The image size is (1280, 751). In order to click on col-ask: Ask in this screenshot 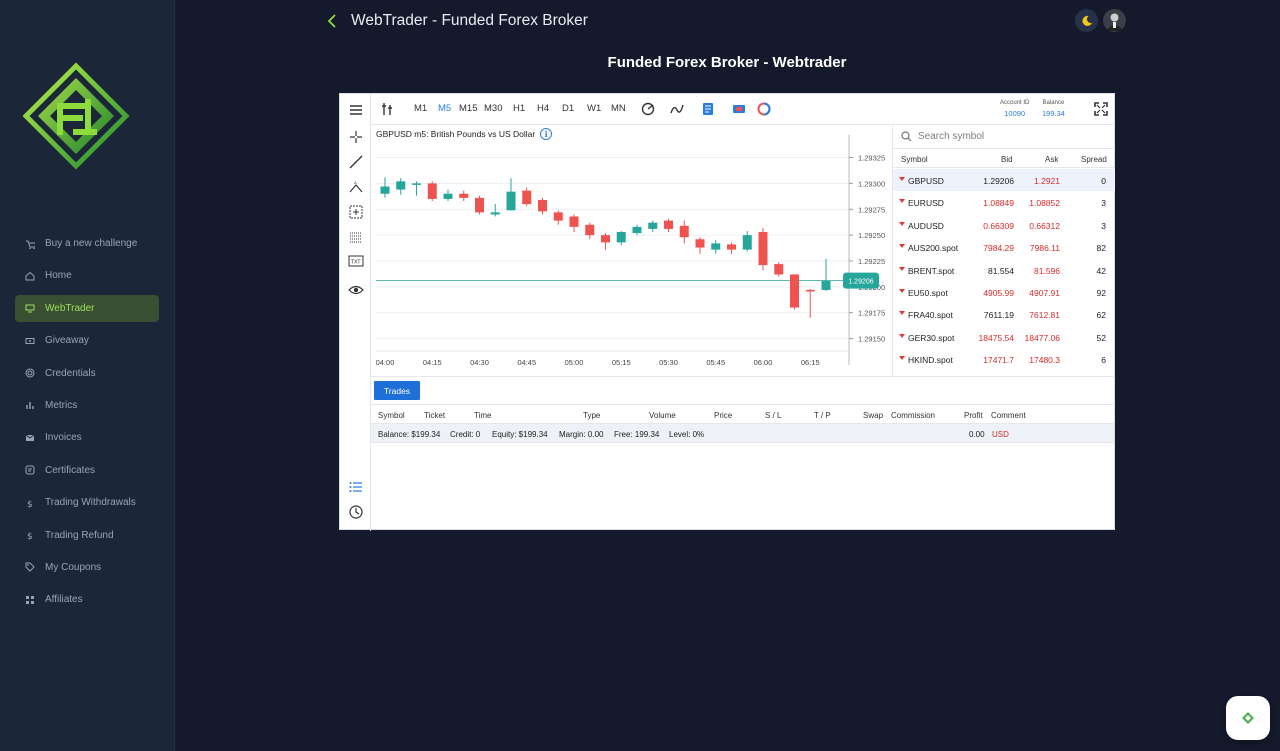, I will do `click(1052, 159)`.